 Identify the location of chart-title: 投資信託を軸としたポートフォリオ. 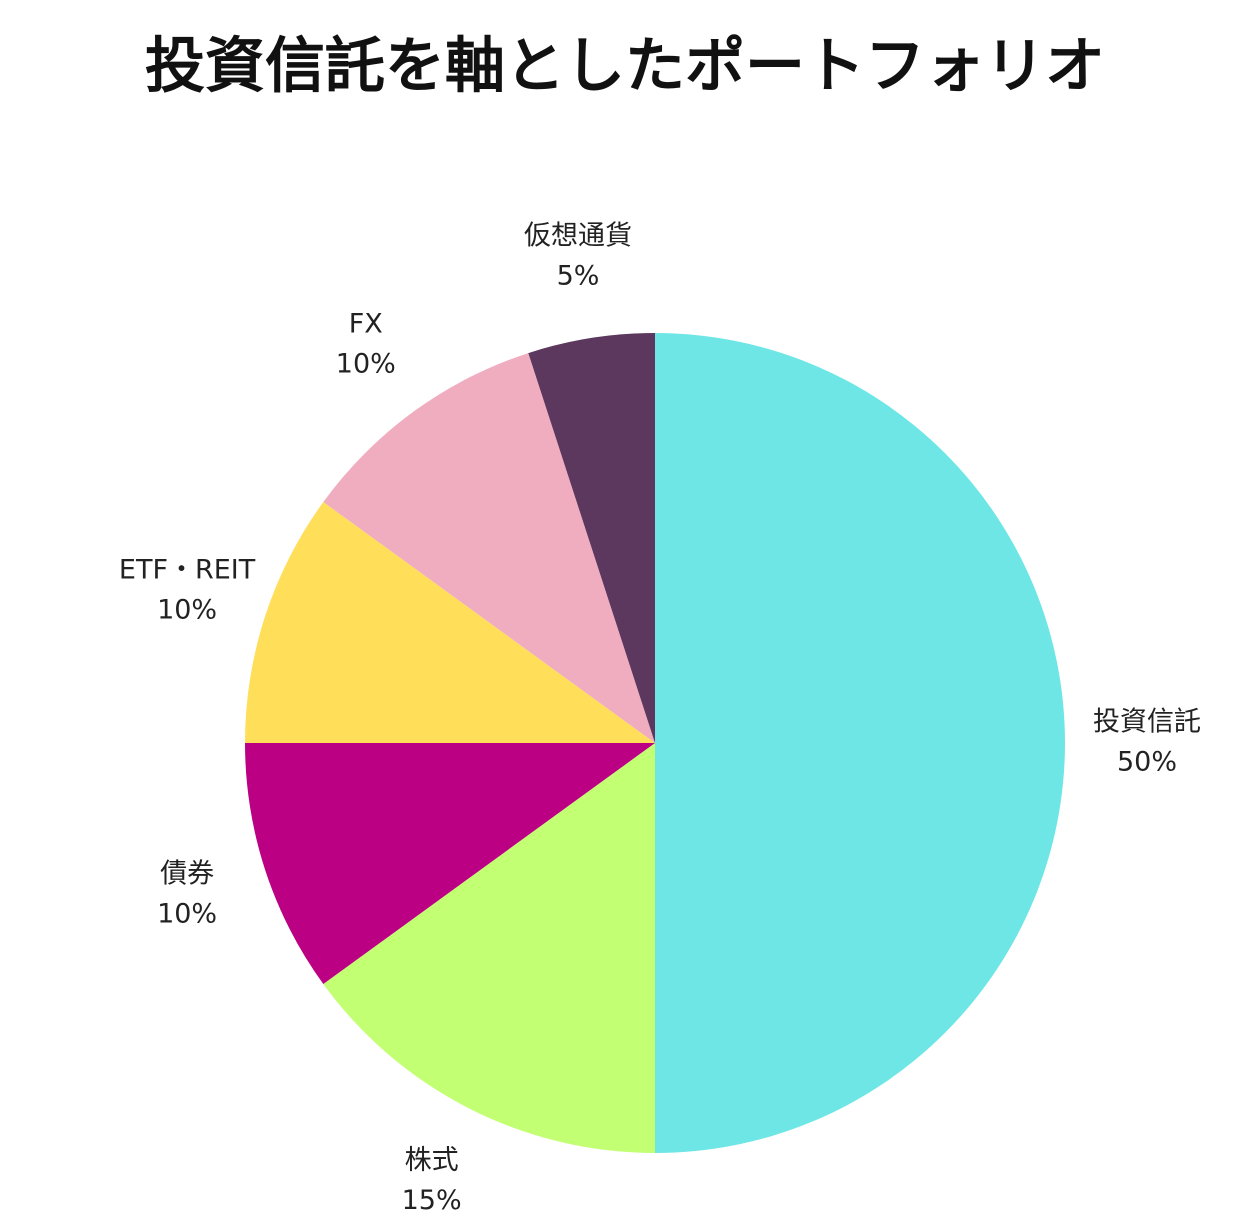
(625, 67).